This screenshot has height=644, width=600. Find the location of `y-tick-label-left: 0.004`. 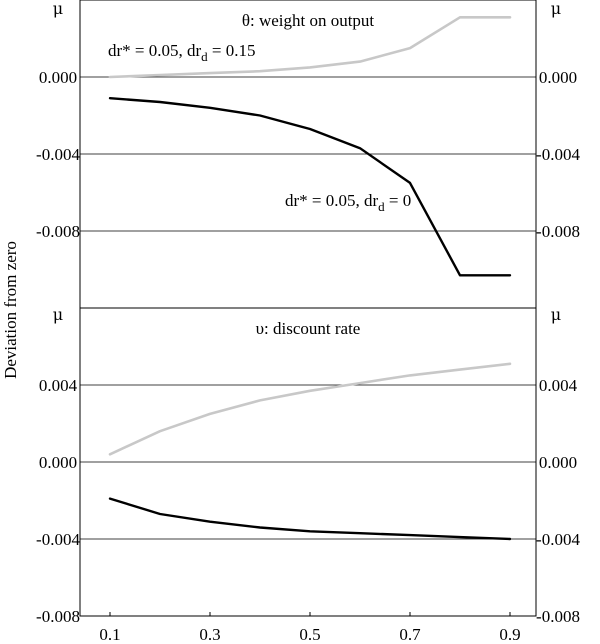

y-tick-label-left: 0.004 is located at coordinates (58, 385).